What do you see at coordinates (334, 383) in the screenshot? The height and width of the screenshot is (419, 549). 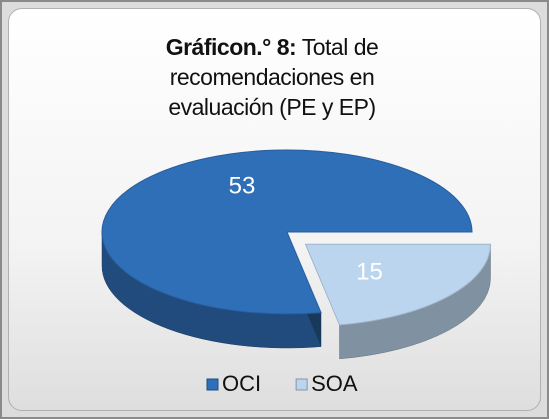 I see `legend-label: SOA` at bounding box center [334, 383].